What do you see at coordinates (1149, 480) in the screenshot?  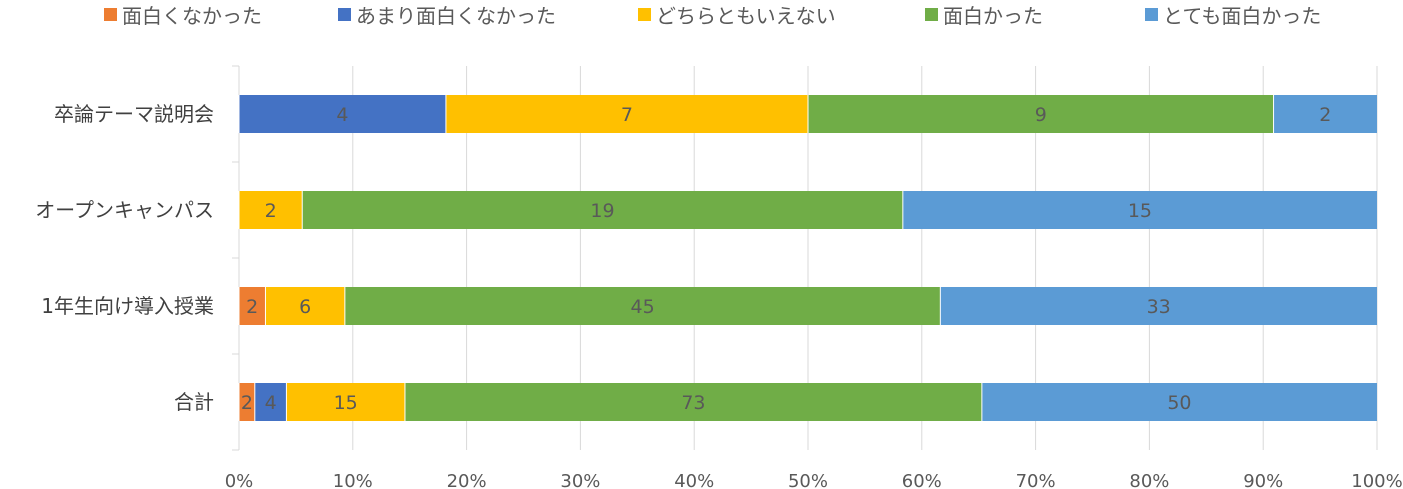 I see `x-tick-label: 80%` at bounding box center [1149, 480].